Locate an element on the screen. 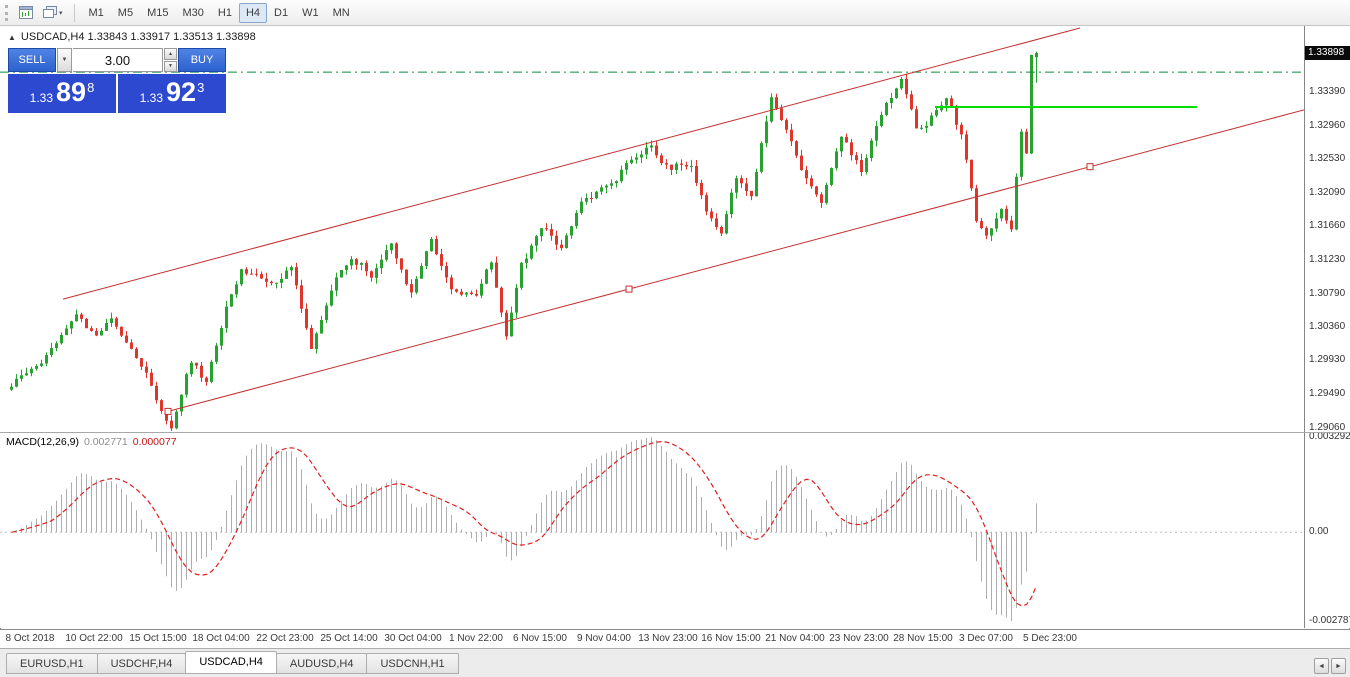 The width and height of the screenshot is (1350, 677). chart-tab-usdcnh-h1: USDCNH,H1 is located at coordinates (412, 663).